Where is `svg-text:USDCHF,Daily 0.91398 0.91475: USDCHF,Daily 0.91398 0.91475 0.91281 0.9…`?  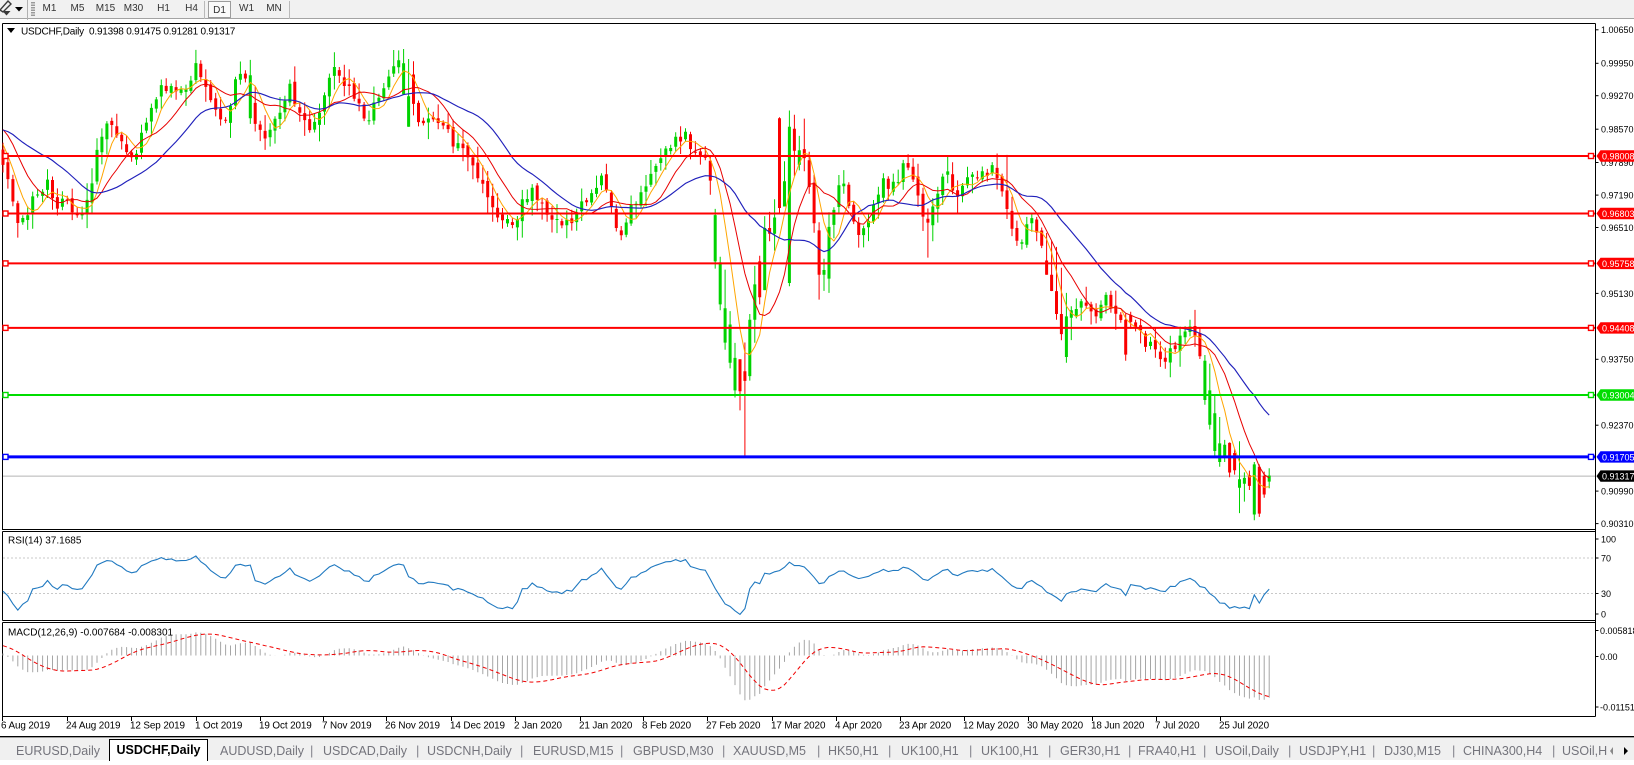 svg-text:USDCHF,Daily 0.91398 0.91475: USDCHF,Daily 0.91398 0.91475 0.91281 0.9… is located at coordinates (128, 32).